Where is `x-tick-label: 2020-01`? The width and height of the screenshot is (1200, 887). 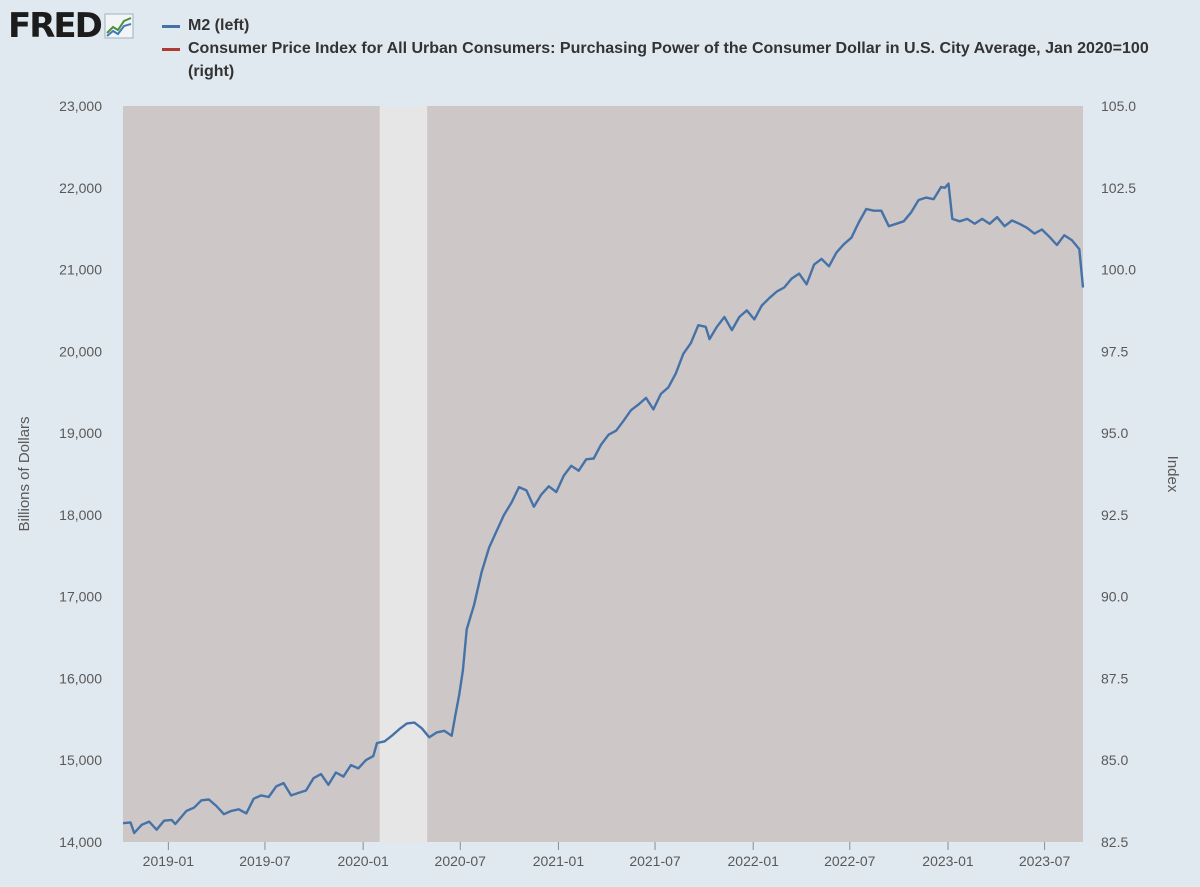
x-tick-label: 2020-01 is located at coordinates (363, 861).